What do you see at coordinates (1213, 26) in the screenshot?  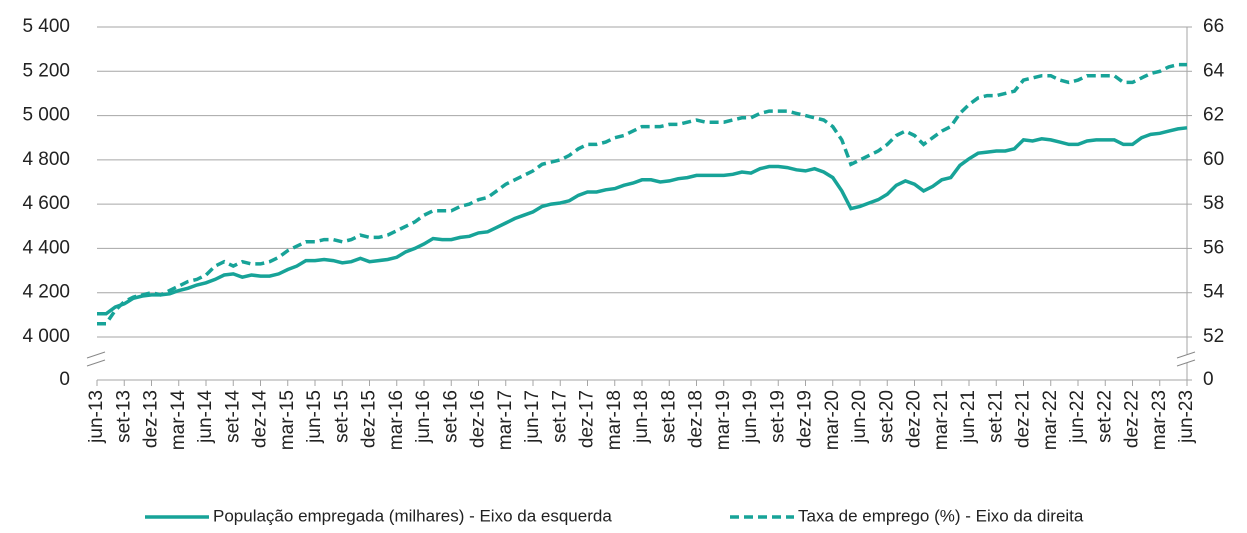 I see `y2-tick-label: 66` at bounding box center [1213, 26].